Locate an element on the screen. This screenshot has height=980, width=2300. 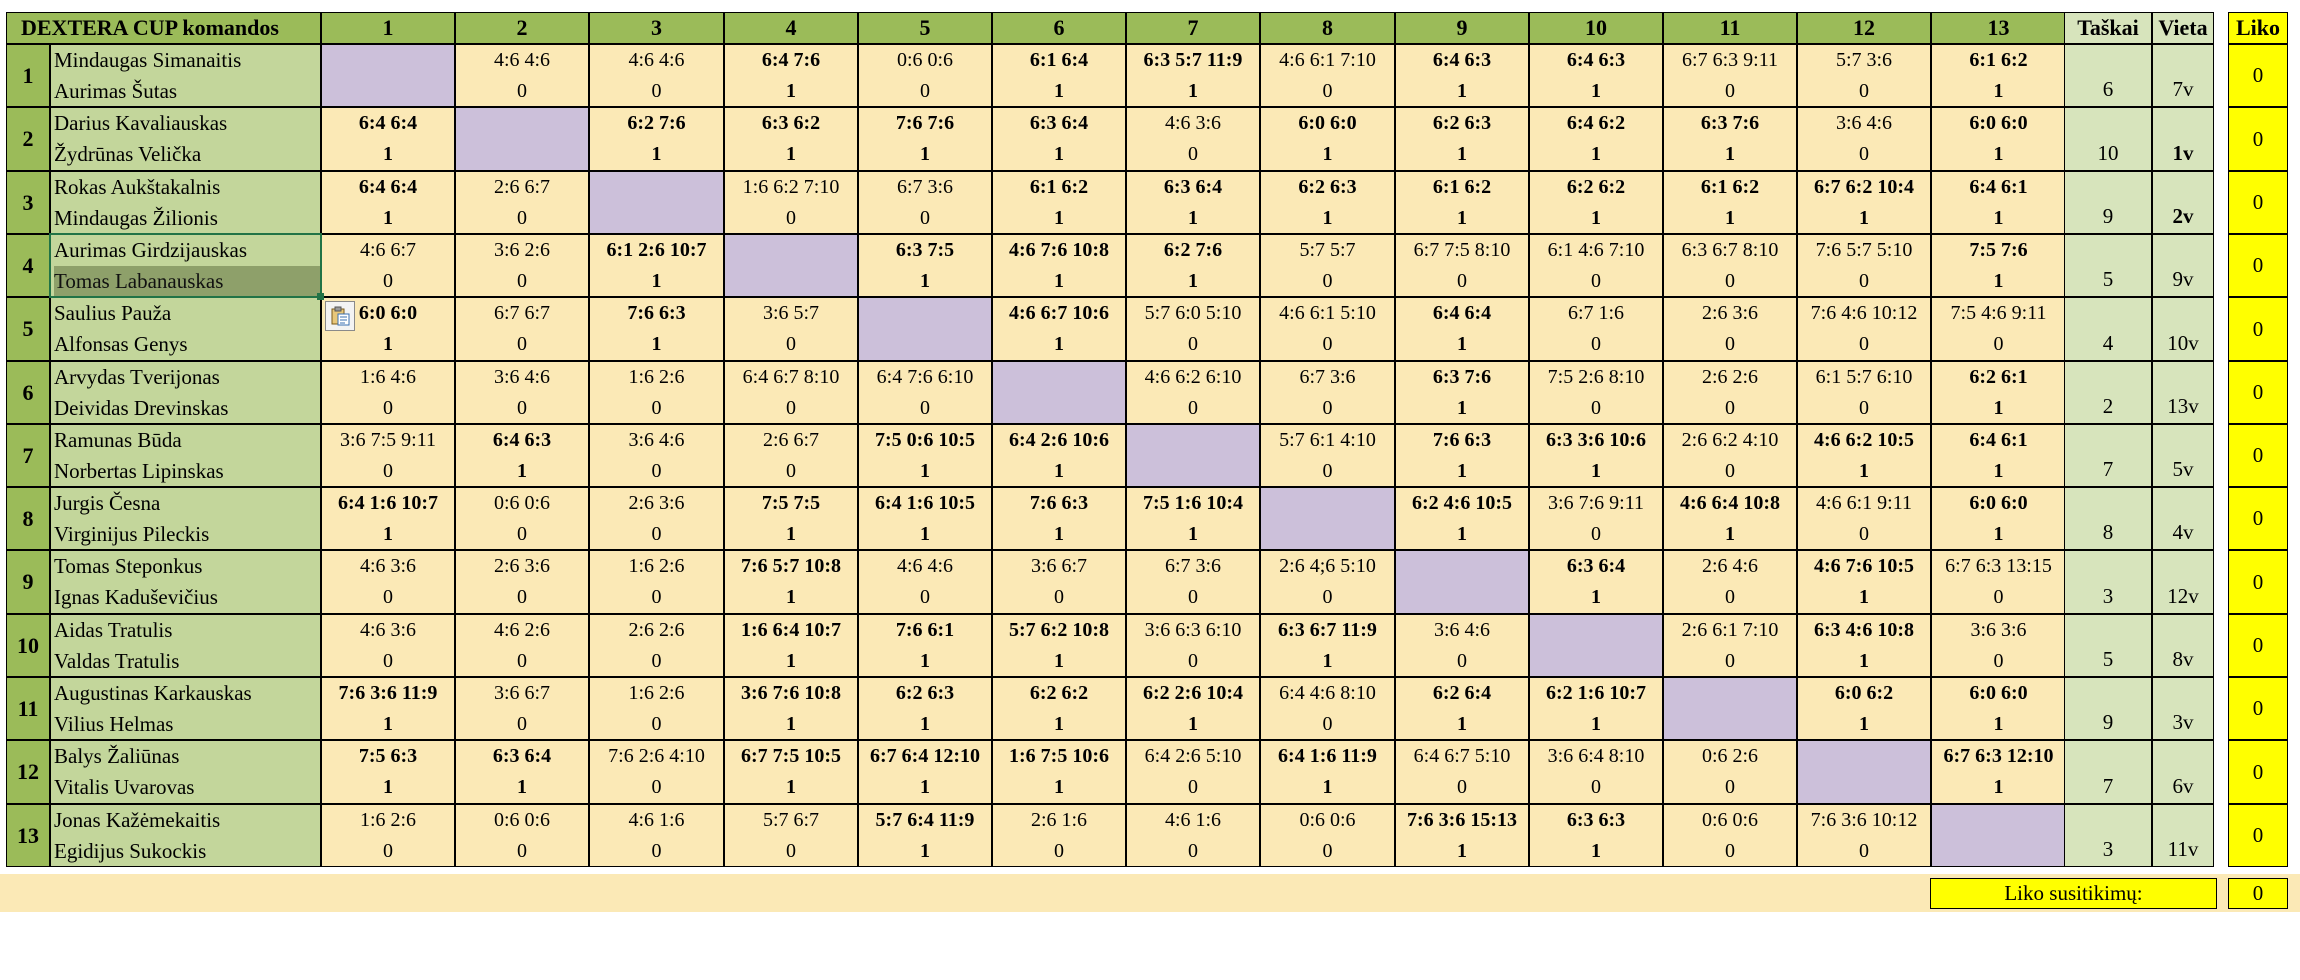
match-result-cell: 4:6 6:1 7:10 0 is located at coordinates (1327, 75).